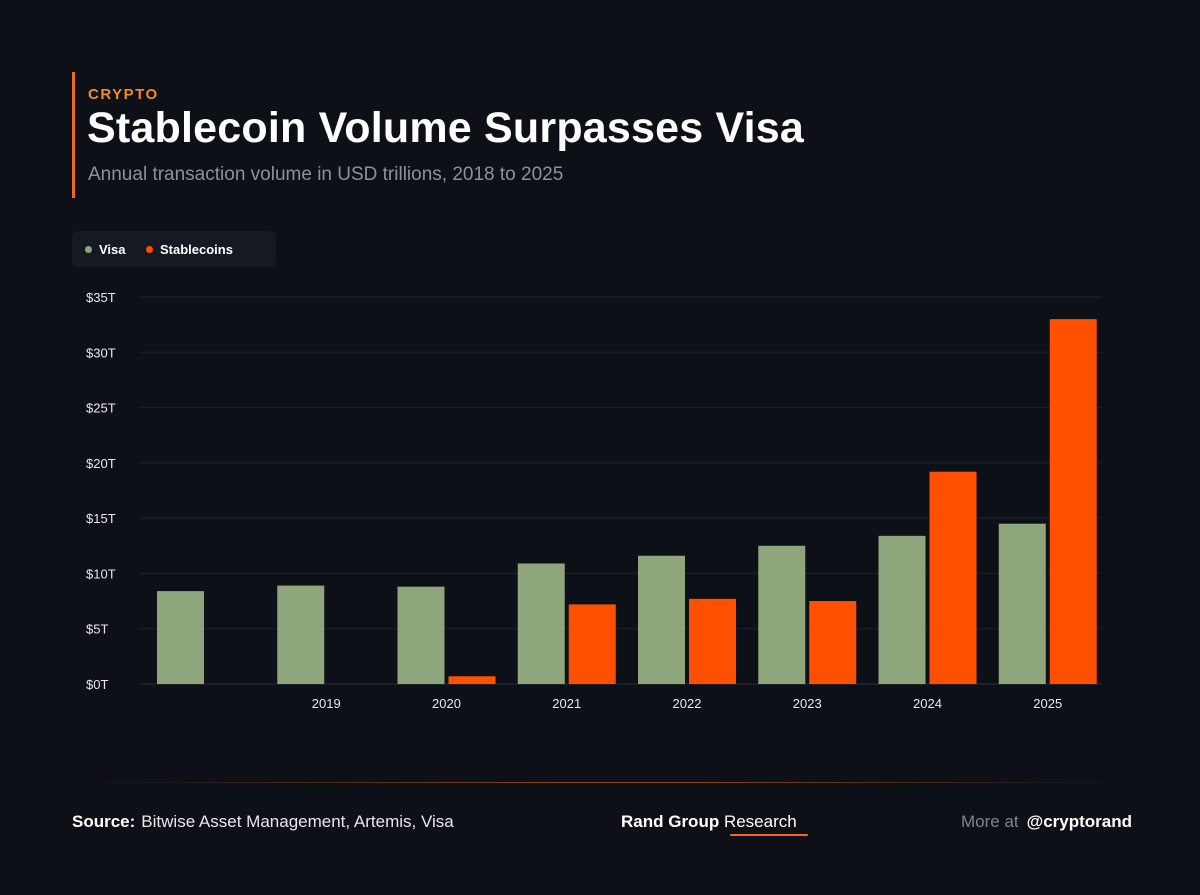 Image resolution: width=1200 pixels, height=895 pixels. I want to click on bar-visa-2020, so click(421, 635).